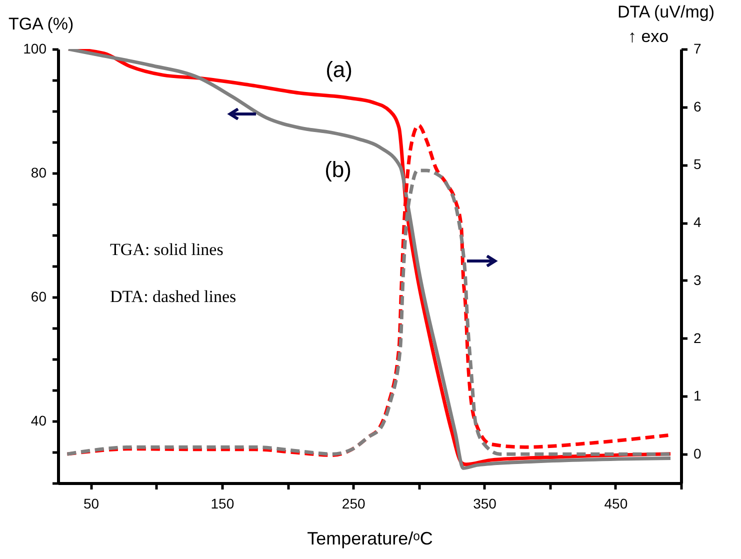 This screenshot has width=741, height=559. I want to click on y-tick-label: 80, so click(38, 172).